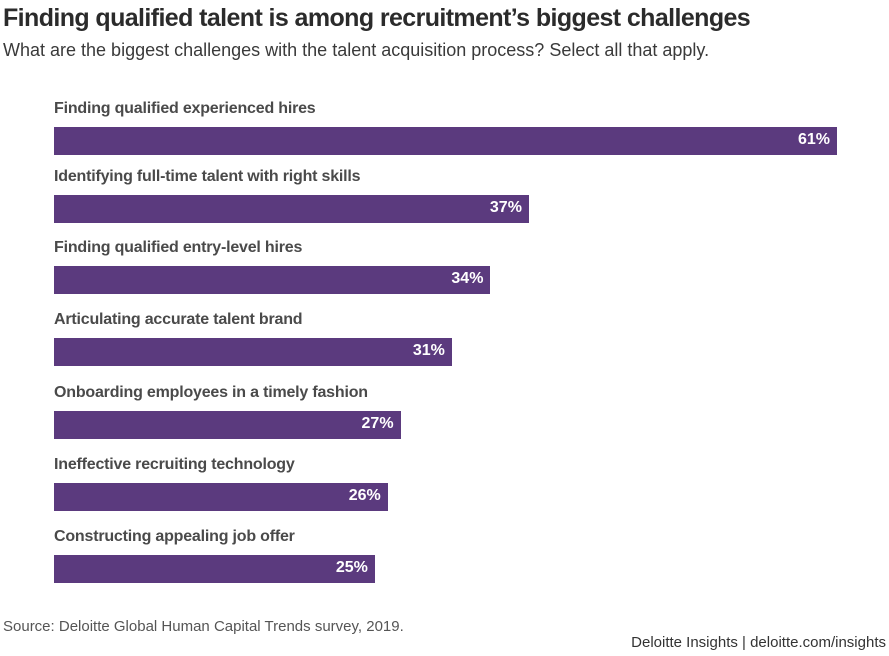 The image size is (889, 656). I want to click on bar: 37%, so click(291, 209).